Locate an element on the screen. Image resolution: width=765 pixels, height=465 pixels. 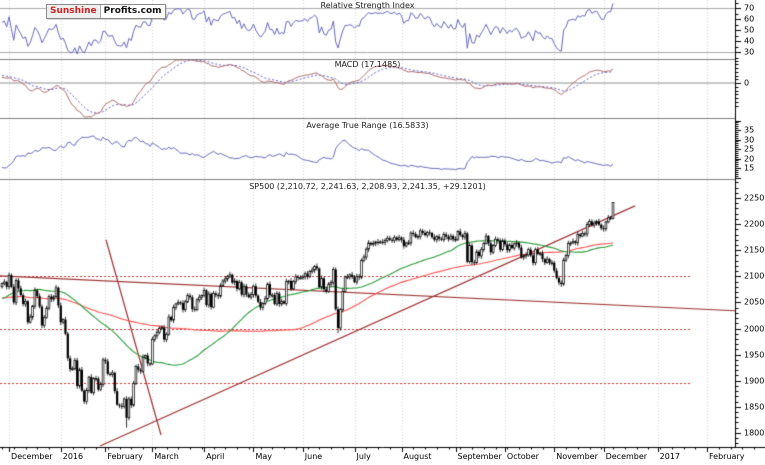
x-axis-label: April is located at coordinates (215, 456).